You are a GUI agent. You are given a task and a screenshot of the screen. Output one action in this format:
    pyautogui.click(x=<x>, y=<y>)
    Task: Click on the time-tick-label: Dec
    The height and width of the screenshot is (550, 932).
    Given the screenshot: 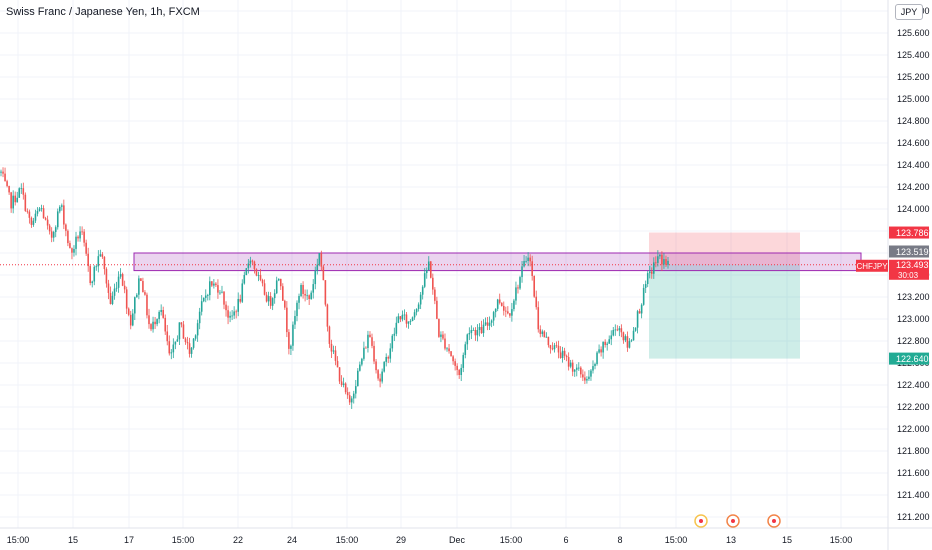 What is the action you would take?
    pyautogui.click(x=457, y=540)
    